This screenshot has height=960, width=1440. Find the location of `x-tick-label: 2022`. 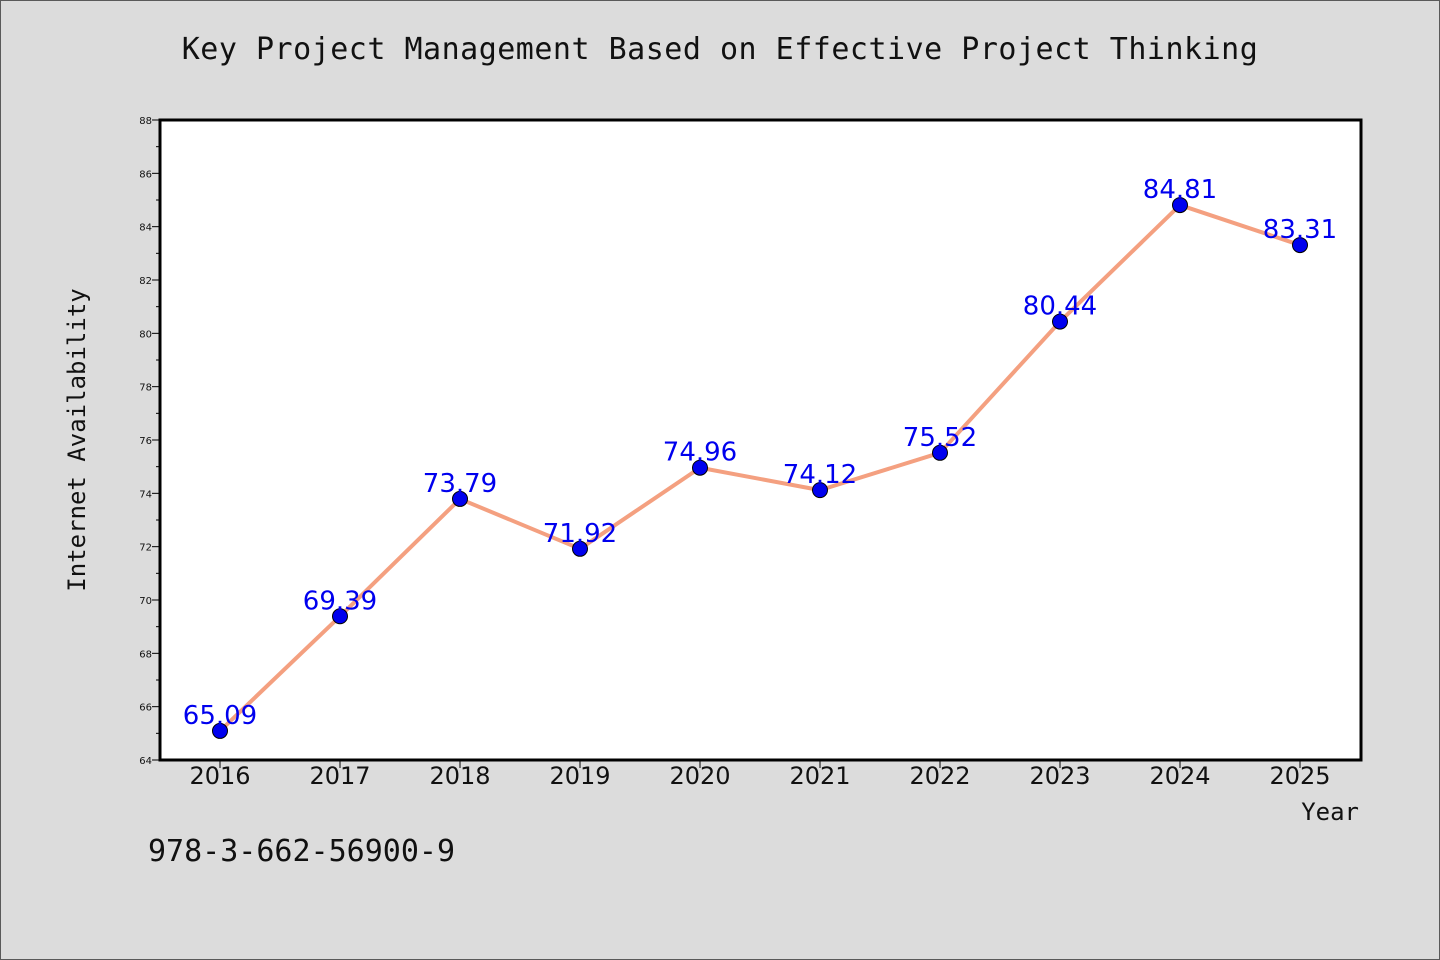

x-tick-label: 2022 is located at coordinates (939, 776).